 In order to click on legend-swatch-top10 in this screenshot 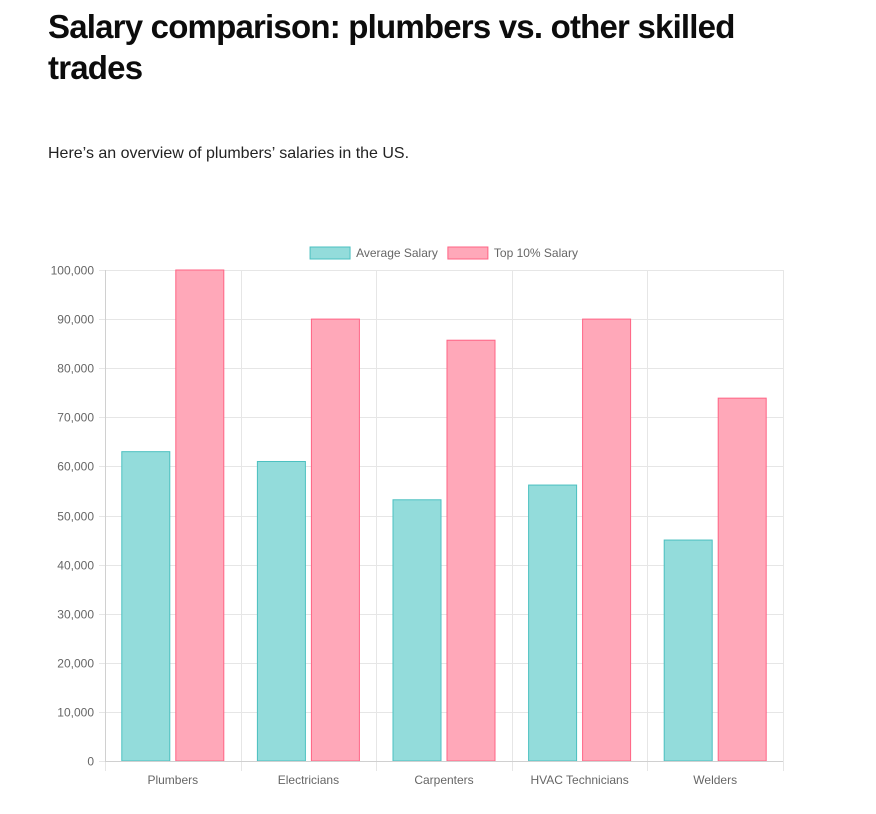, I will do `click(468, 253)`.